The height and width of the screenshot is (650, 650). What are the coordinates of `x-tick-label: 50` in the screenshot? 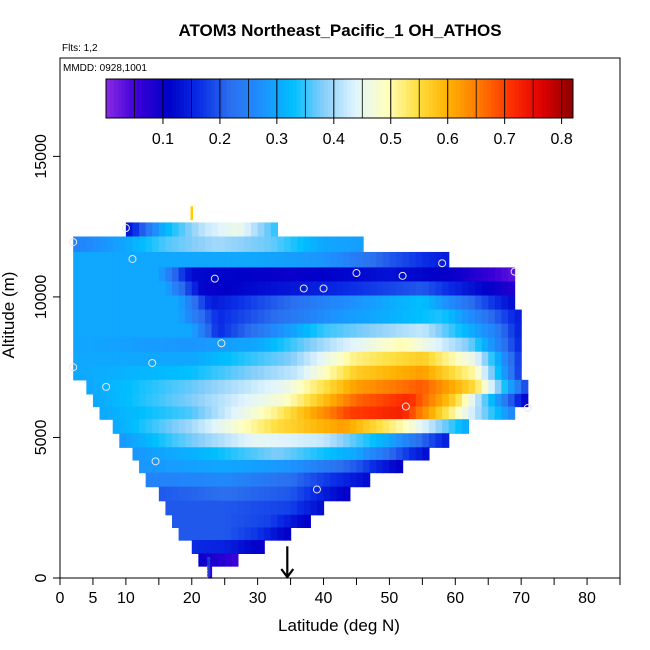 It's located at (390, 598).